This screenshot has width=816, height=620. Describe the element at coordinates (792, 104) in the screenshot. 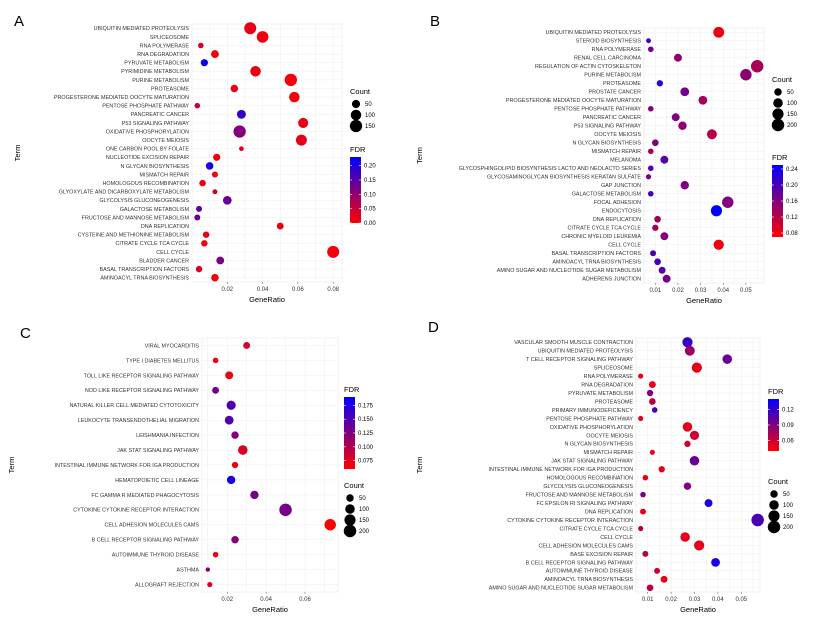

I see `size-legend-label: 100` at that location.